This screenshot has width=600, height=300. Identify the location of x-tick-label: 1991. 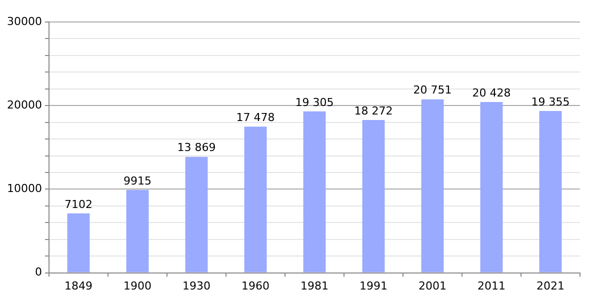
(373, 285).